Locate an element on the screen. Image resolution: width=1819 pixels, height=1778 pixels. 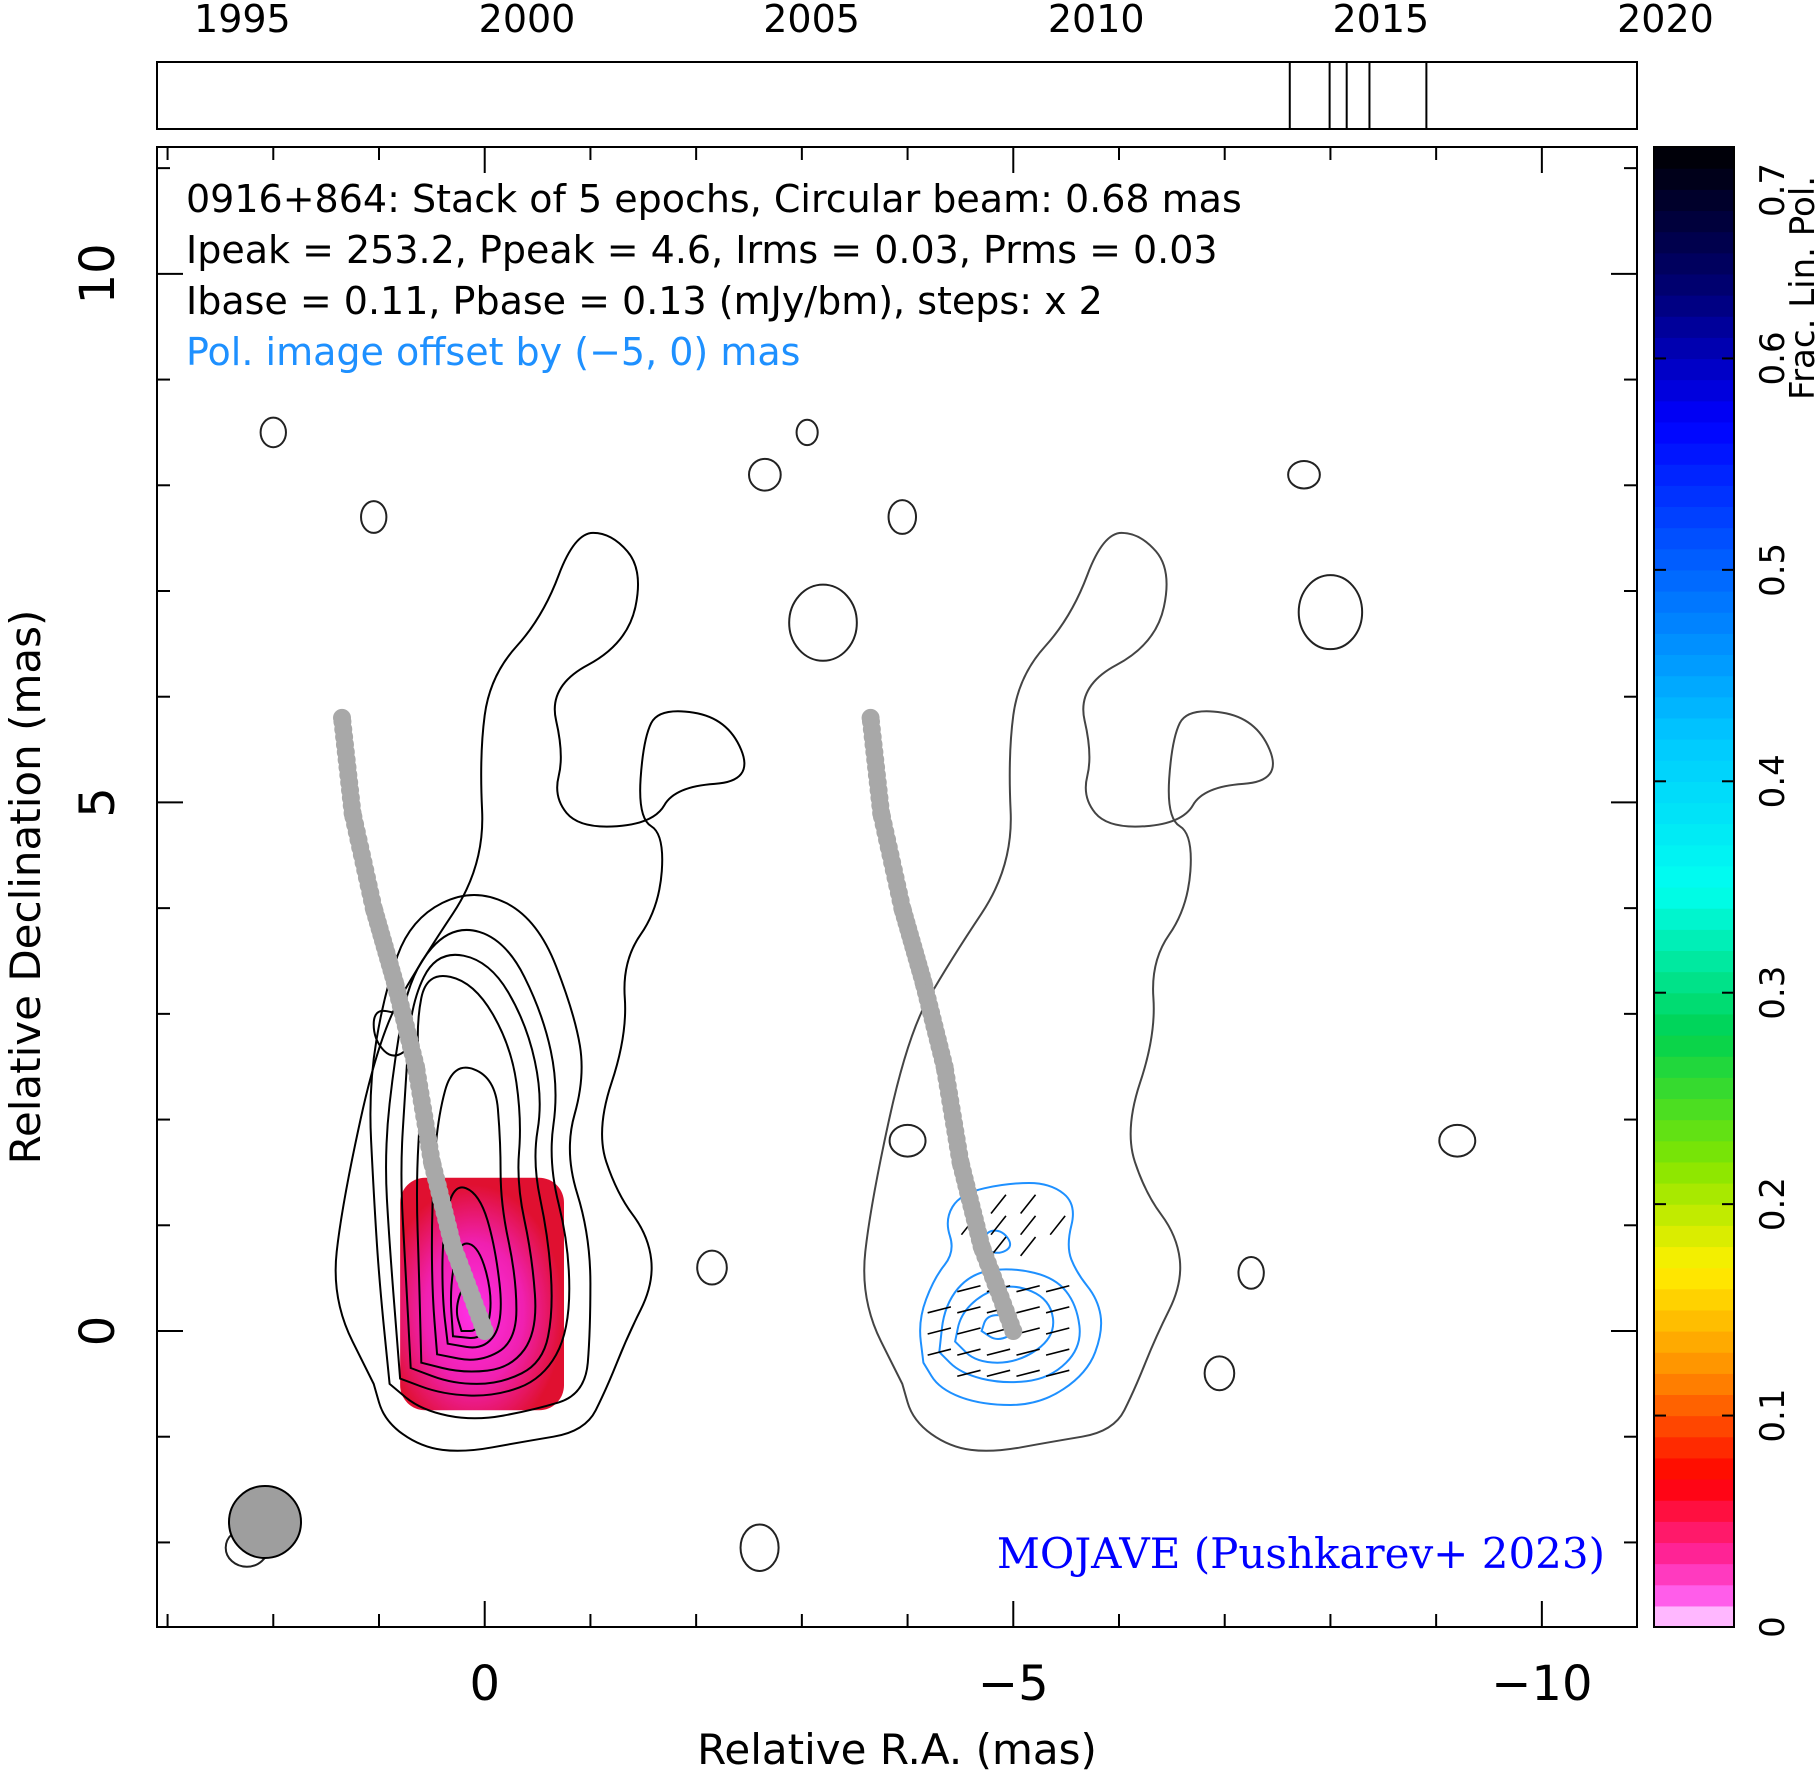
offset-intensity-contour is located at coordinates (1068, 991).